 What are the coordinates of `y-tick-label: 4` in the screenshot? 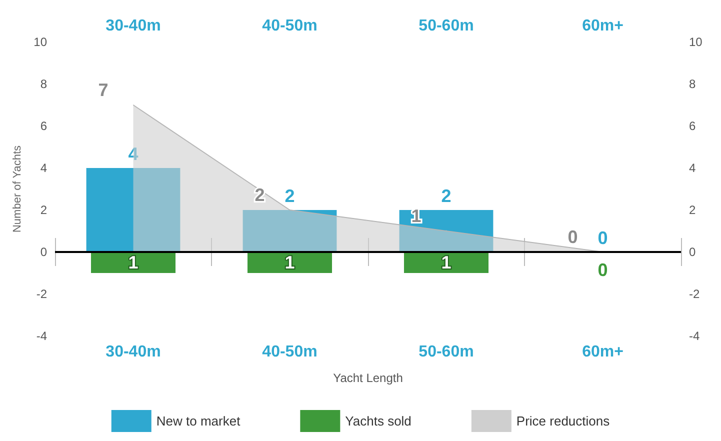 It's located at (44, 168).